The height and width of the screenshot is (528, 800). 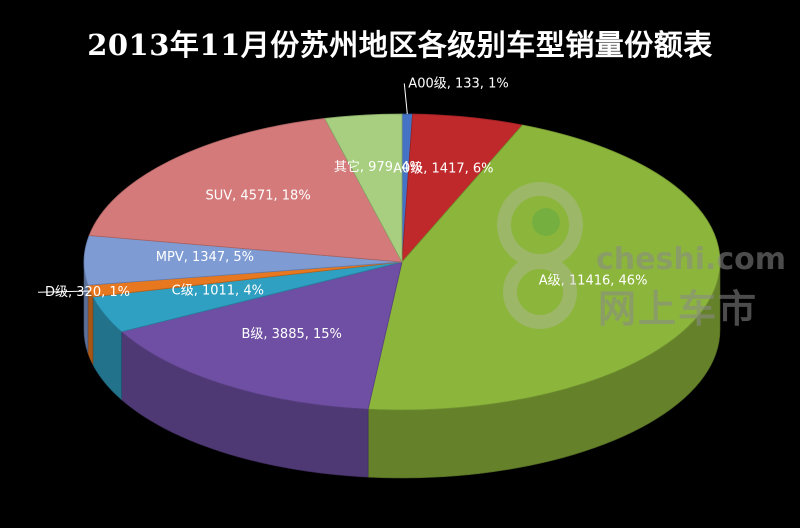 What do you see at coordinates (593, 281) in the screenshot?
I see `data-label-2: A级, 11416, 46%` at bounding box center [593, 281].